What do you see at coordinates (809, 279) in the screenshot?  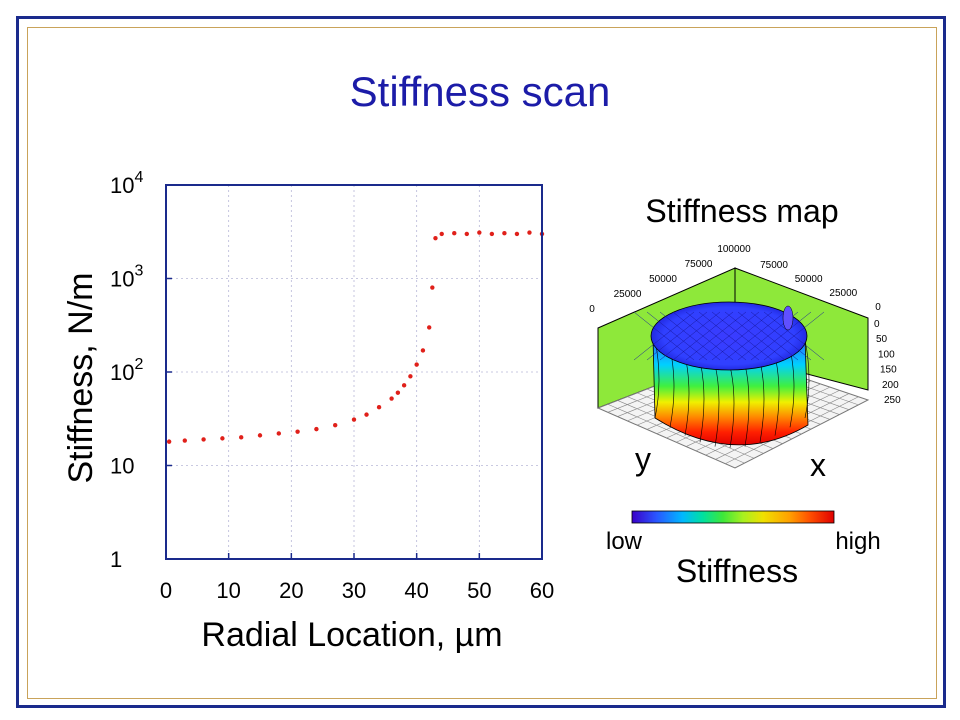 I see `map-top-tick-right: 50000` at bounding box center [809, 279].